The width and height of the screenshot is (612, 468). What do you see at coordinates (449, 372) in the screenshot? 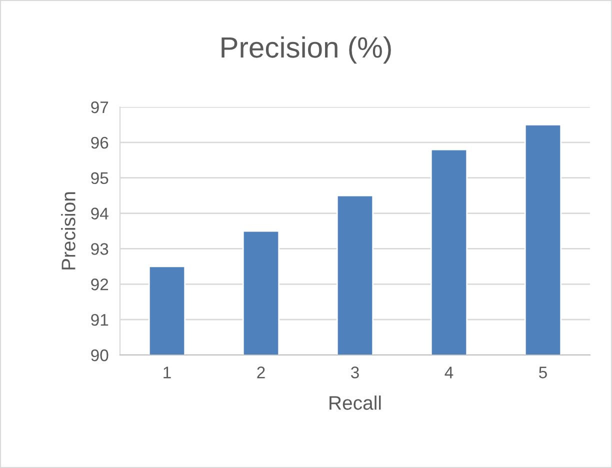
I see `x-tick-label: 4` at bounding box center [449, 372].